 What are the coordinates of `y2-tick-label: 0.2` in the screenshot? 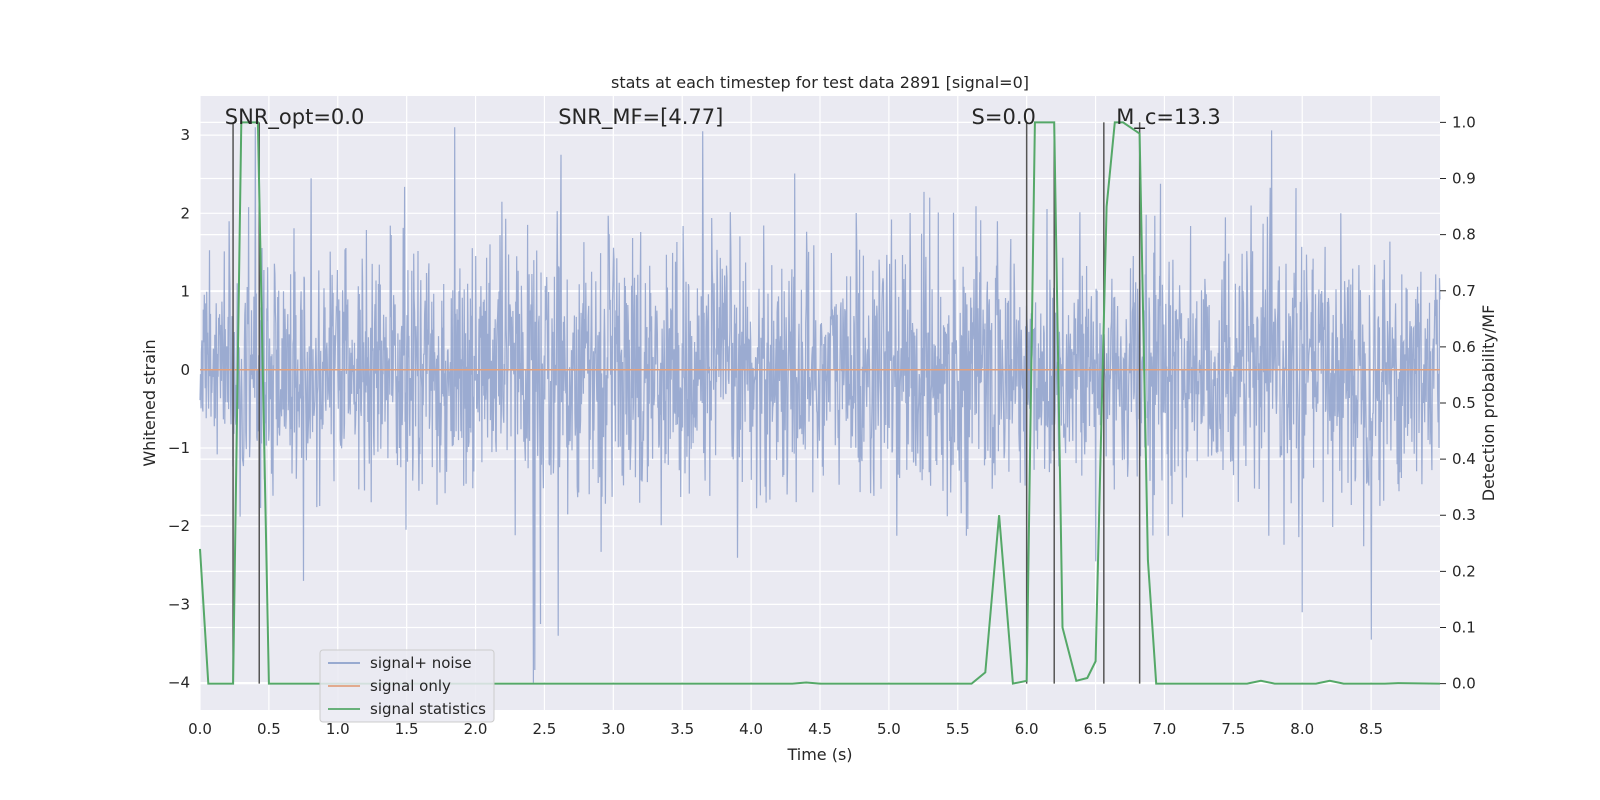 It's located at (1464, 571).